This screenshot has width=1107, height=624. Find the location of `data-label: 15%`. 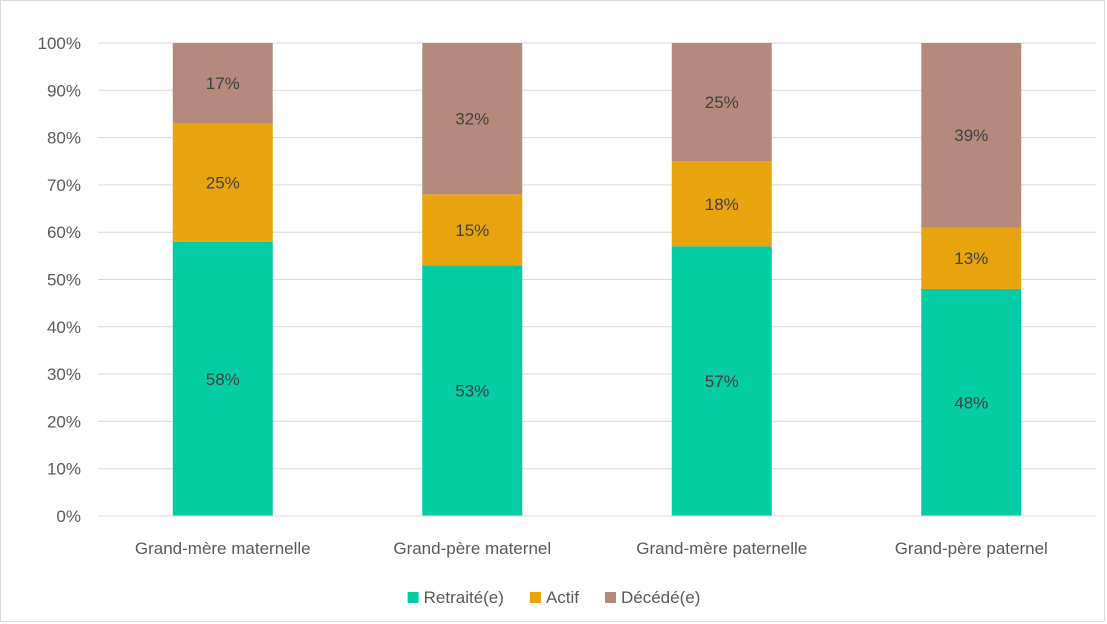

data-label: 15% is located at coordinates (472, 230).